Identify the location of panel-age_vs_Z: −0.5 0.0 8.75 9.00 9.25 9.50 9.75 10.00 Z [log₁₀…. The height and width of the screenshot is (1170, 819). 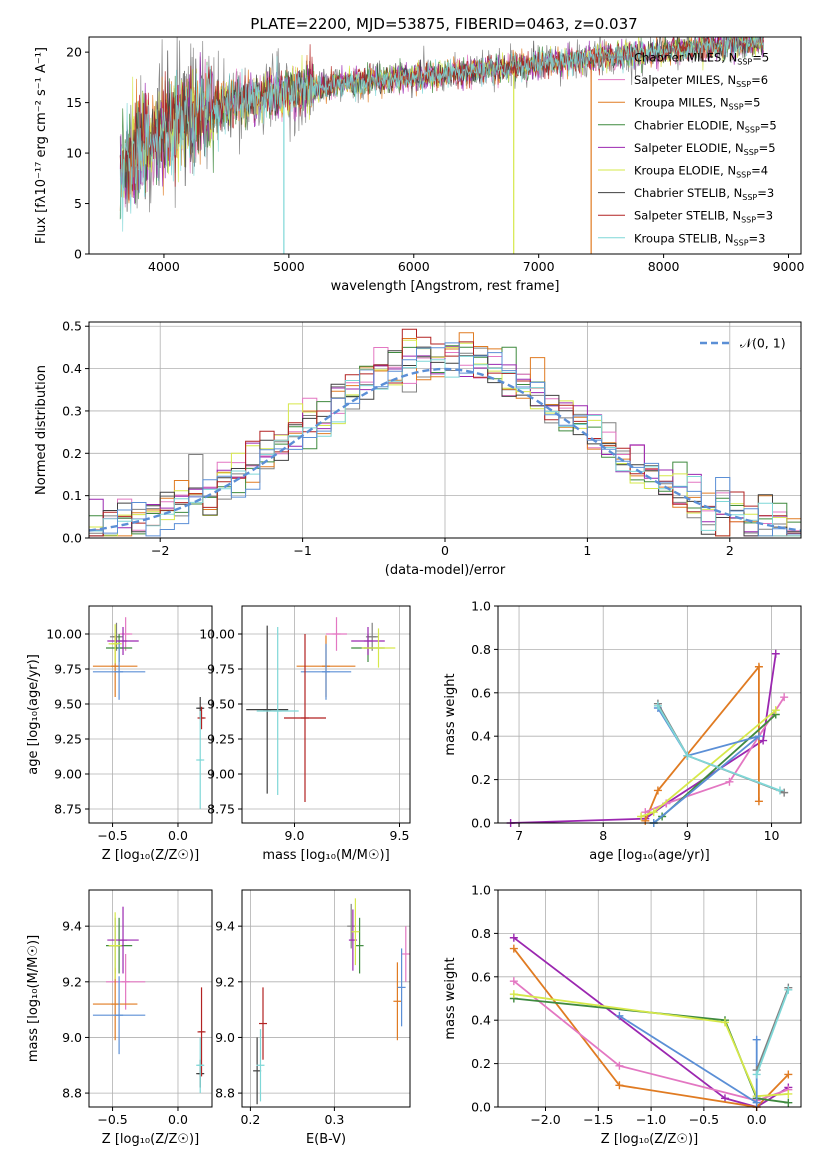
(119, 734).